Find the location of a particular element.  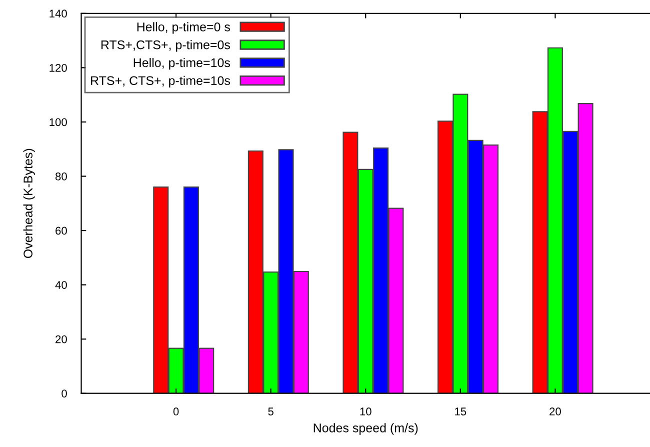

legend-label: Hello, p-time=0 s is located at coordinates (183, 28).